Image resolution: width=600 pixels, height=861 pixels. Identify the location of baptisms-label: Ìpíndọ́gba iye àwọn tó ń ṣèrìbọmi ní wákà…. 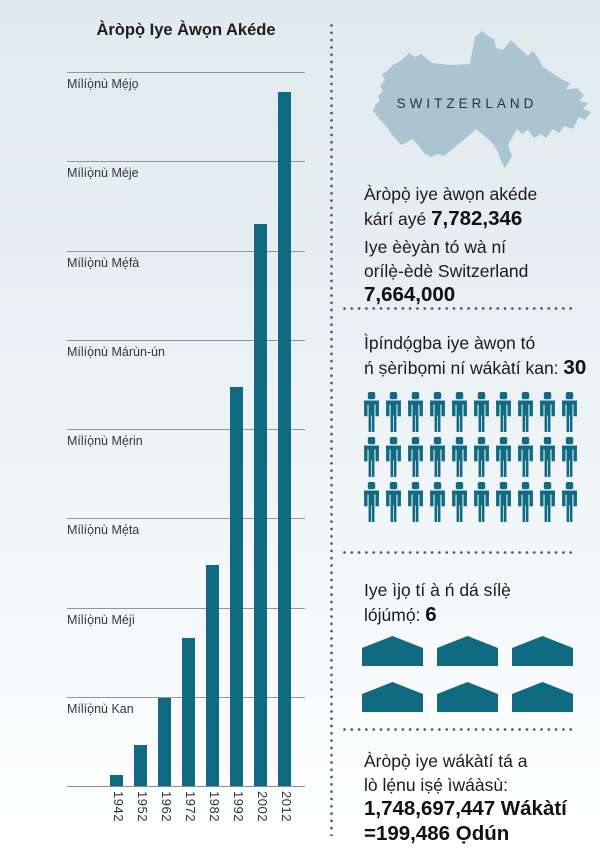
(475, 356).